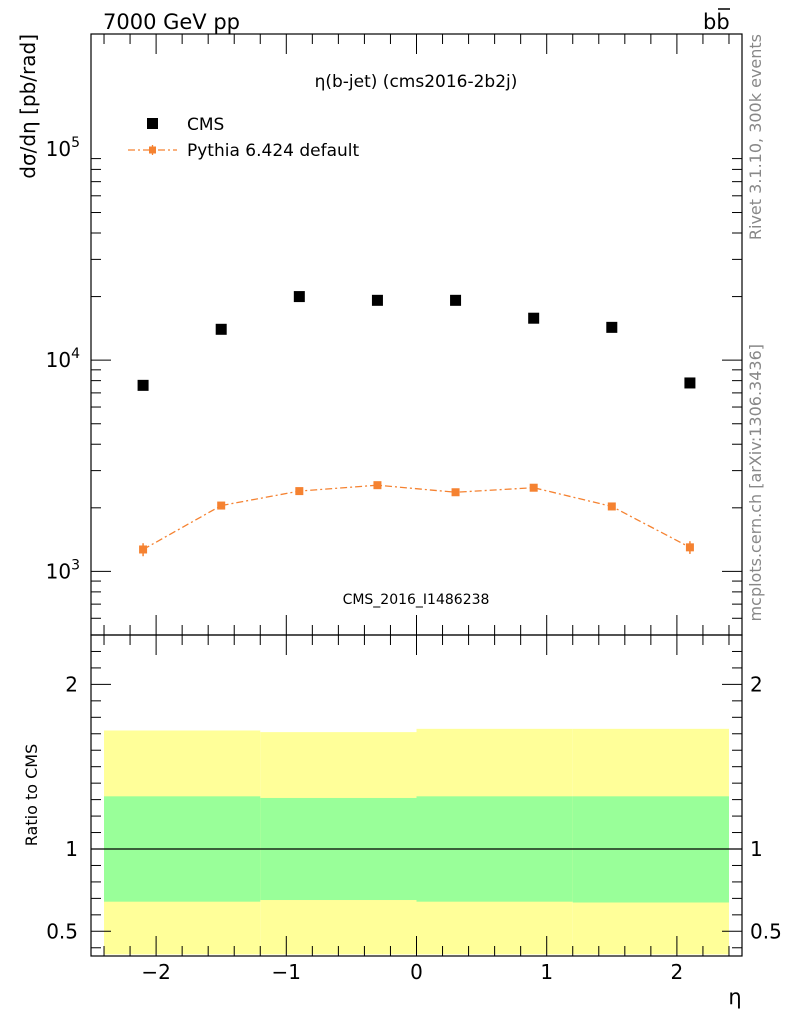 The image size is (786, 1024). Describe the element at coordinates (63, 570) in the screenshot. I see `y-tick-label: 10³` at that location.